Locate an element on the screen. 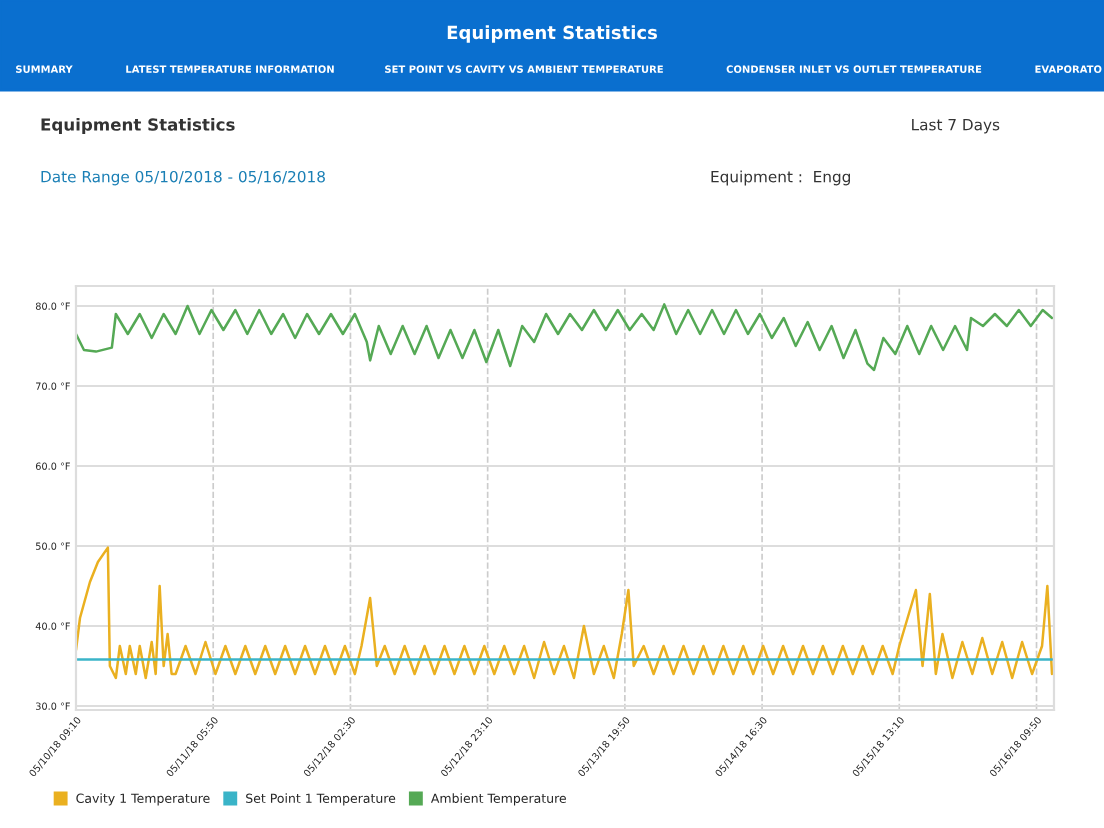  chart-title: Equipment Statistics is located at coordinates (552, 34).